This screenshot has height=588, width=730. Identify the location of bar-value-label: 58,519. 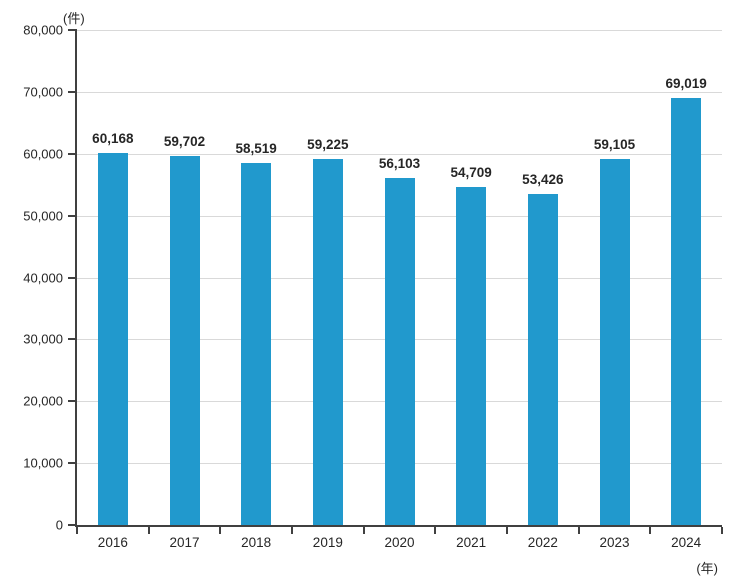
(256, 148).